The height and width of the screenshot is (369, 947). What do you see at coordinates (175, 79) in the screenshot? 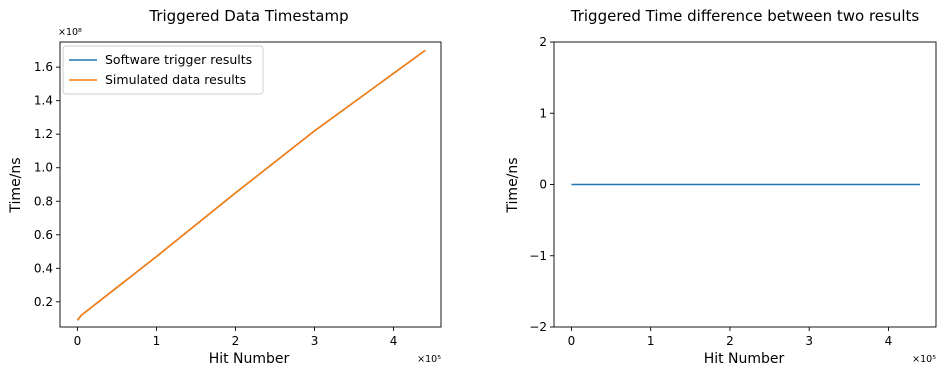
I see `legend-entry-simulated-data: Simulated data results` at bounding box center [175, 79].